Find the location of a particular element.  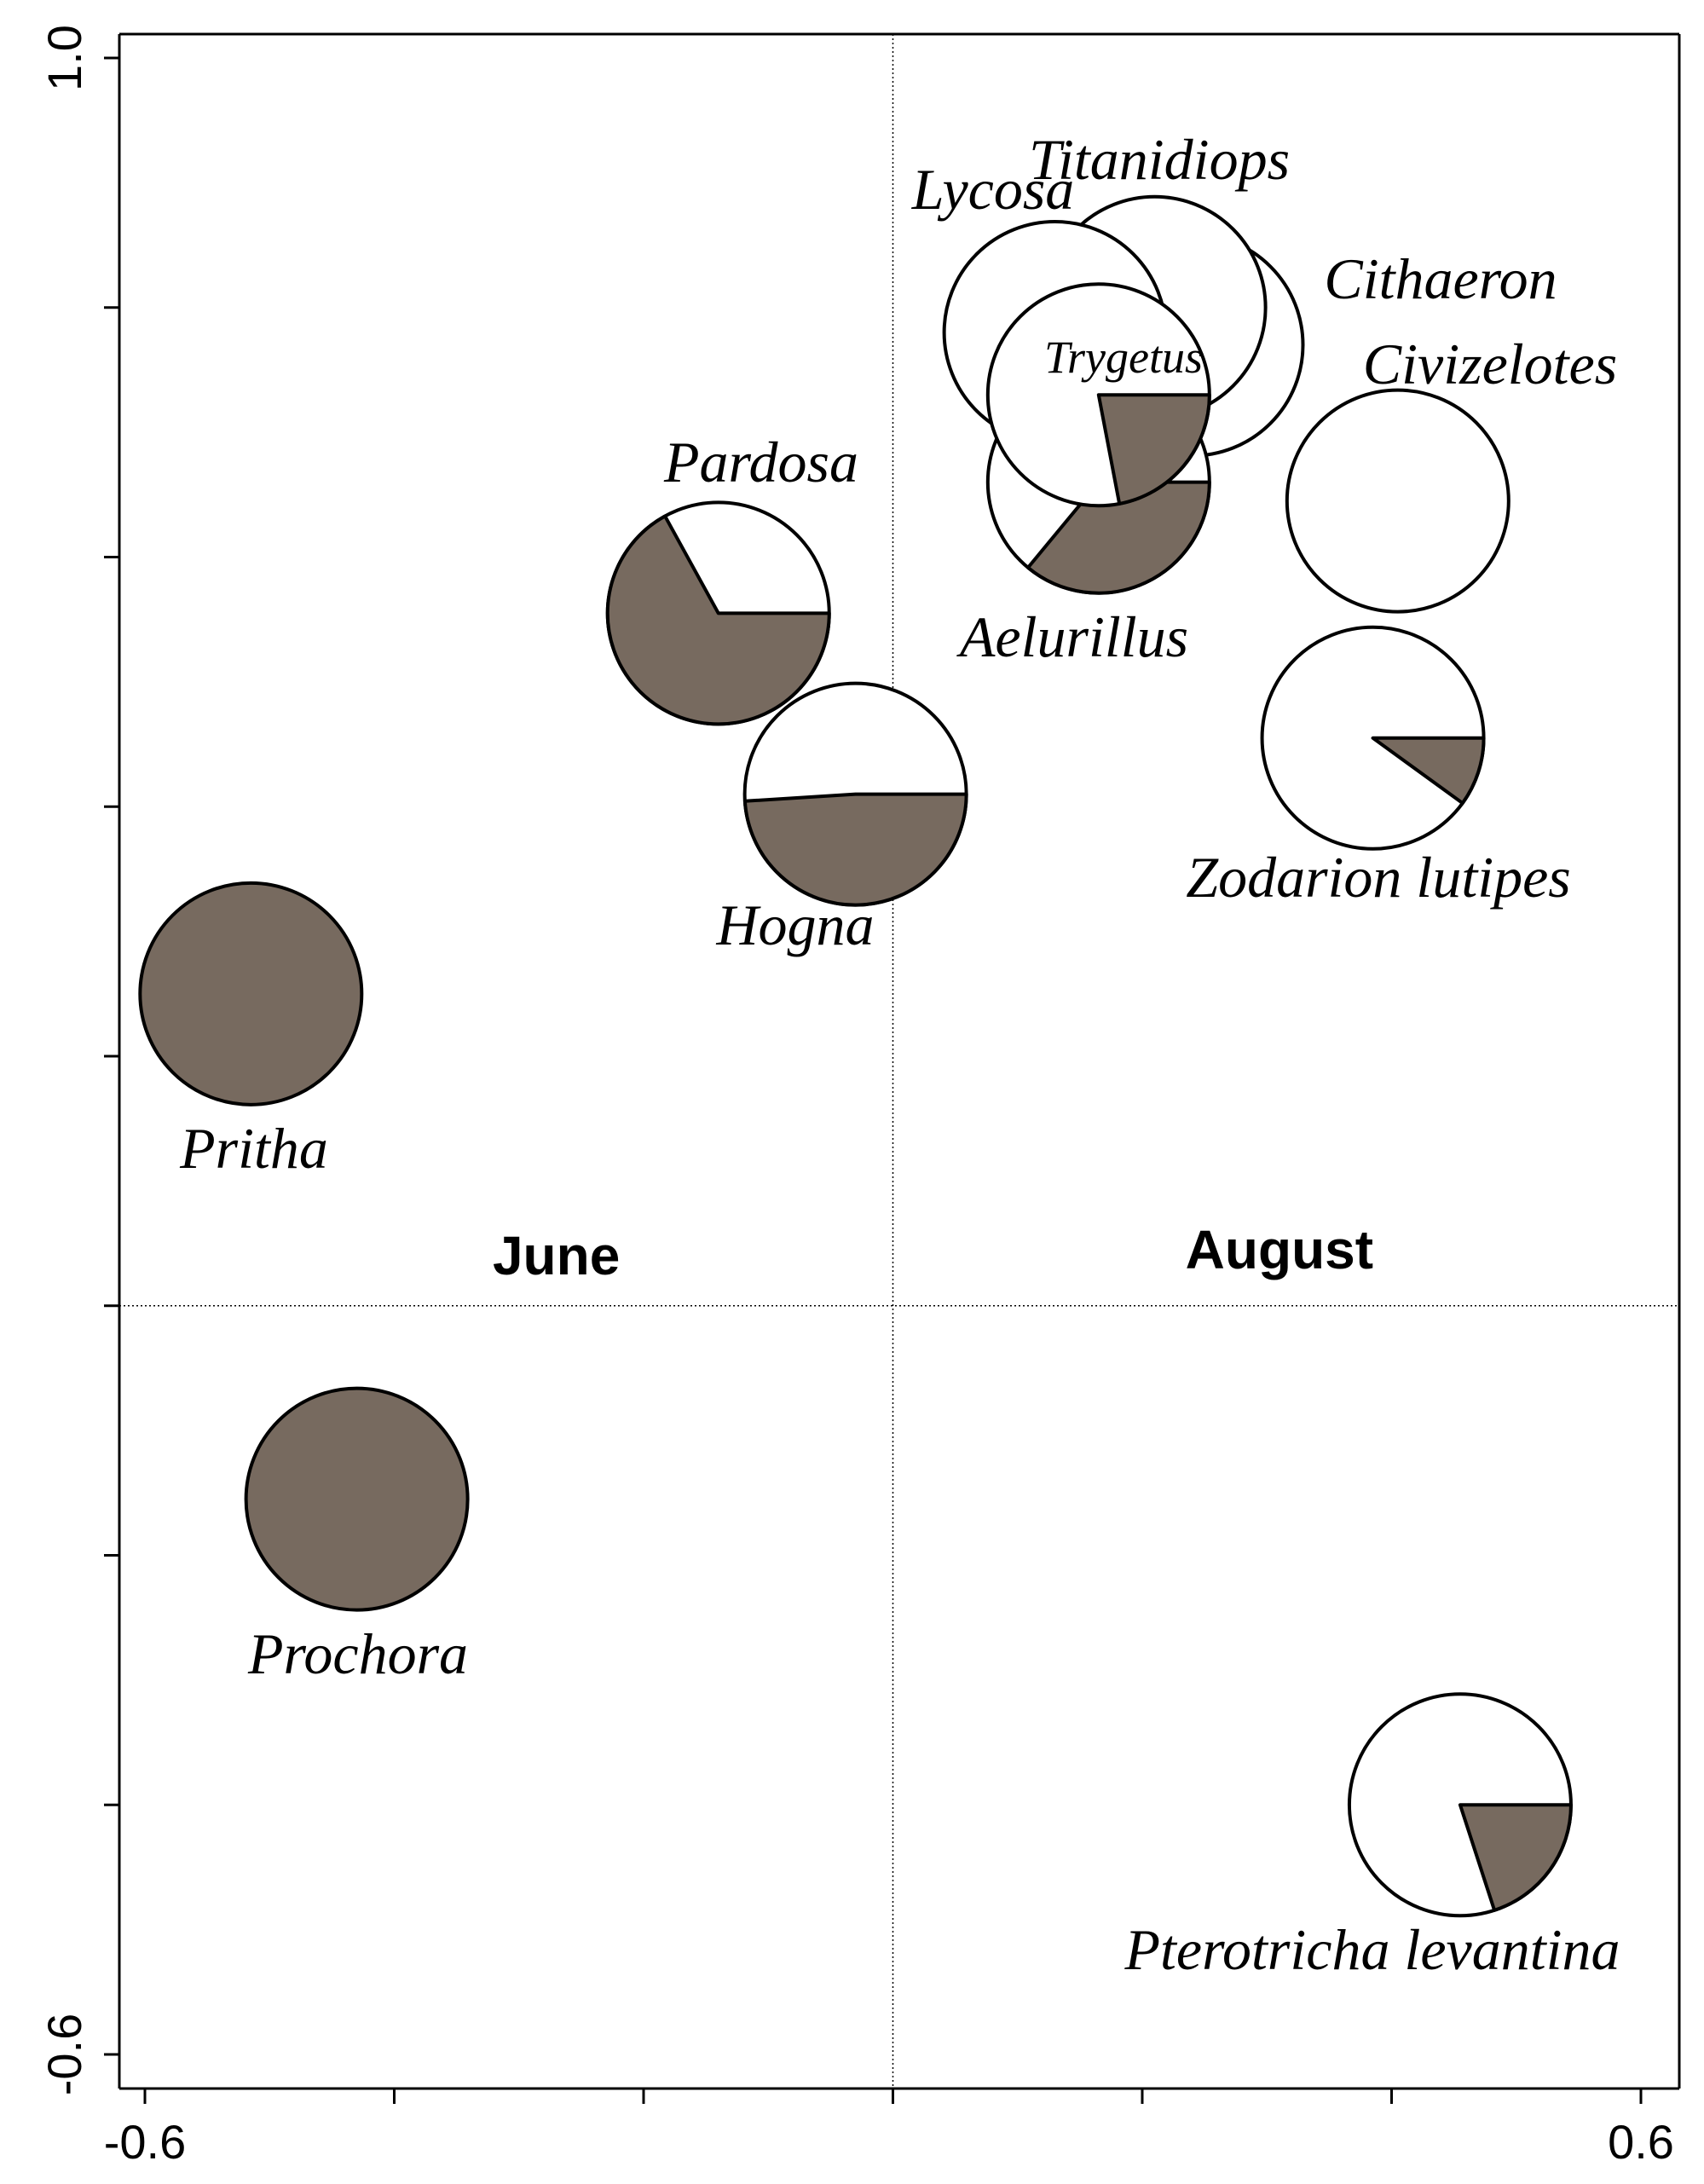

quadrant-label: June is located at coordinates (556, 1255).